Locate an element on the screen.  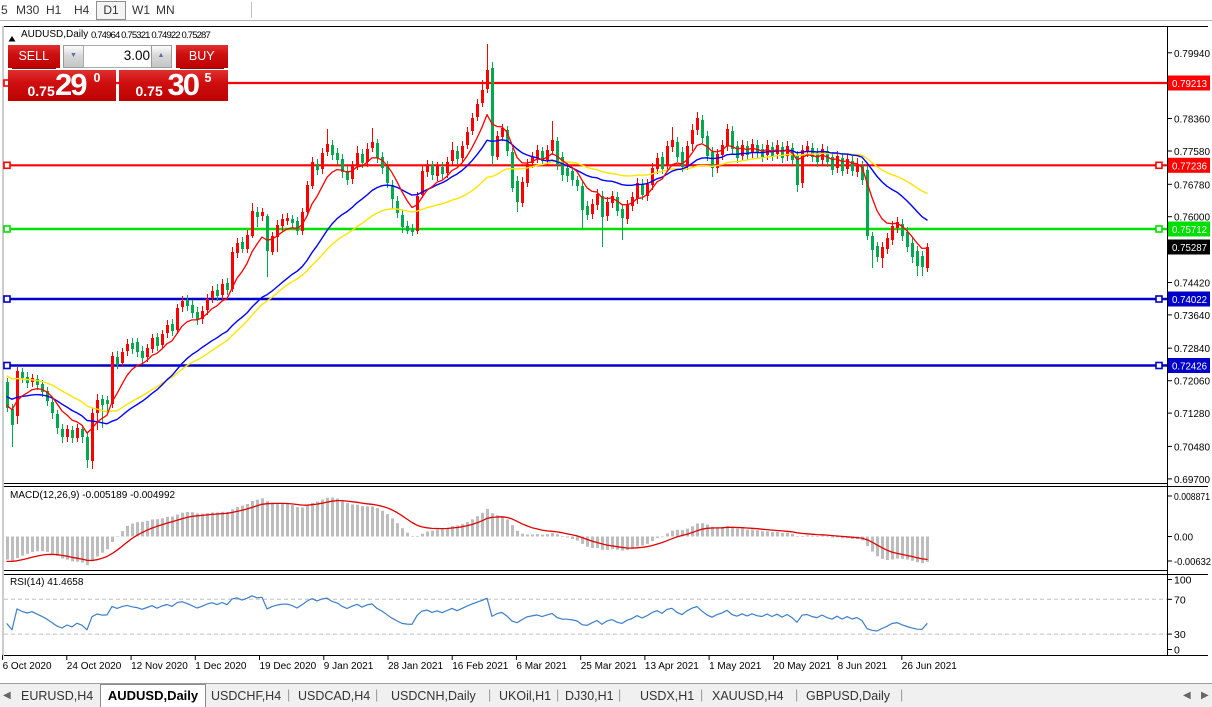
svg-text: 8 Jun 2021 is located at coordinates (863, 666).